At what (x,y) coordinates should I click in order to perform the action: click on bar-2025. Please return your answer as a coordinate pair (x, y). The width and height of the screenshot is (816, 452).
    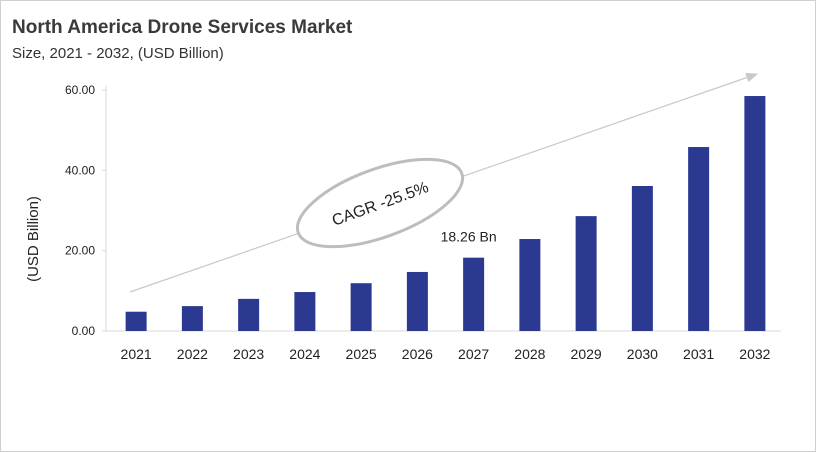
    Looking at the image, I should click on (361, 307).